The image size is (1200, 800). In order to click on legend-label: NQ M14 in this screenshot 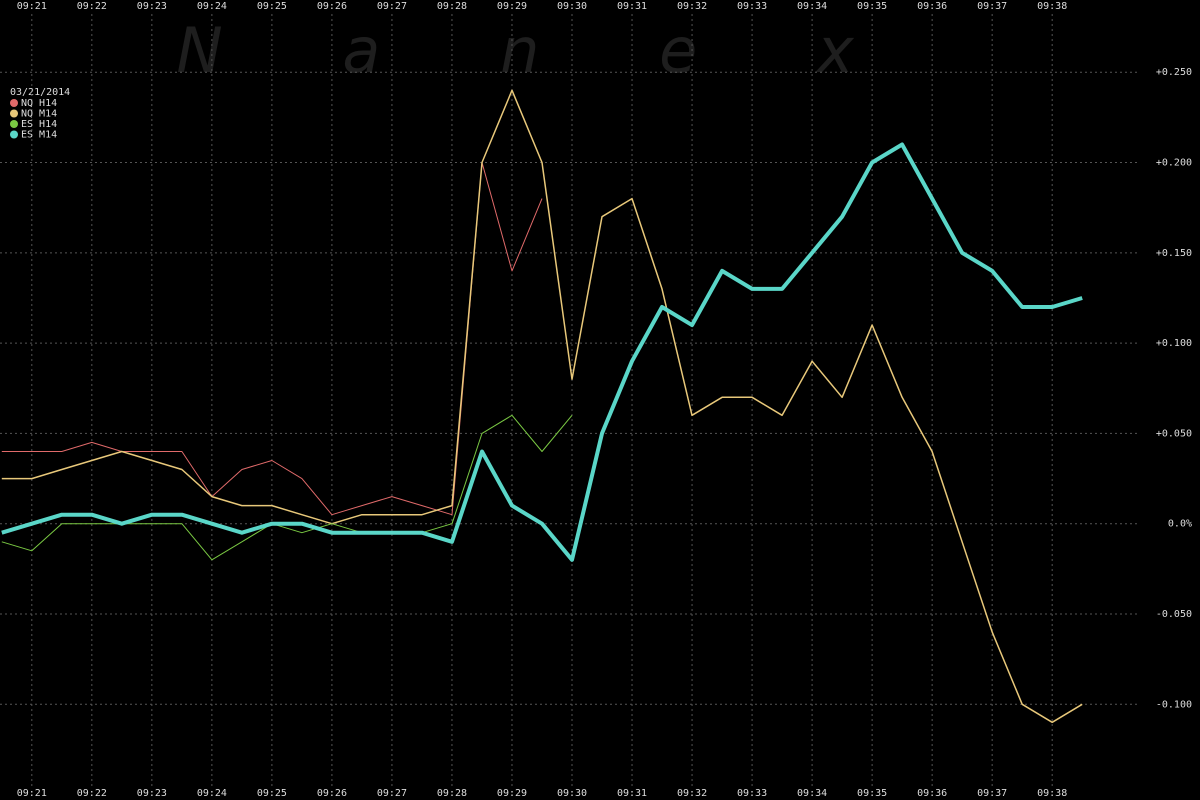, I will do `click(39, 114)`.